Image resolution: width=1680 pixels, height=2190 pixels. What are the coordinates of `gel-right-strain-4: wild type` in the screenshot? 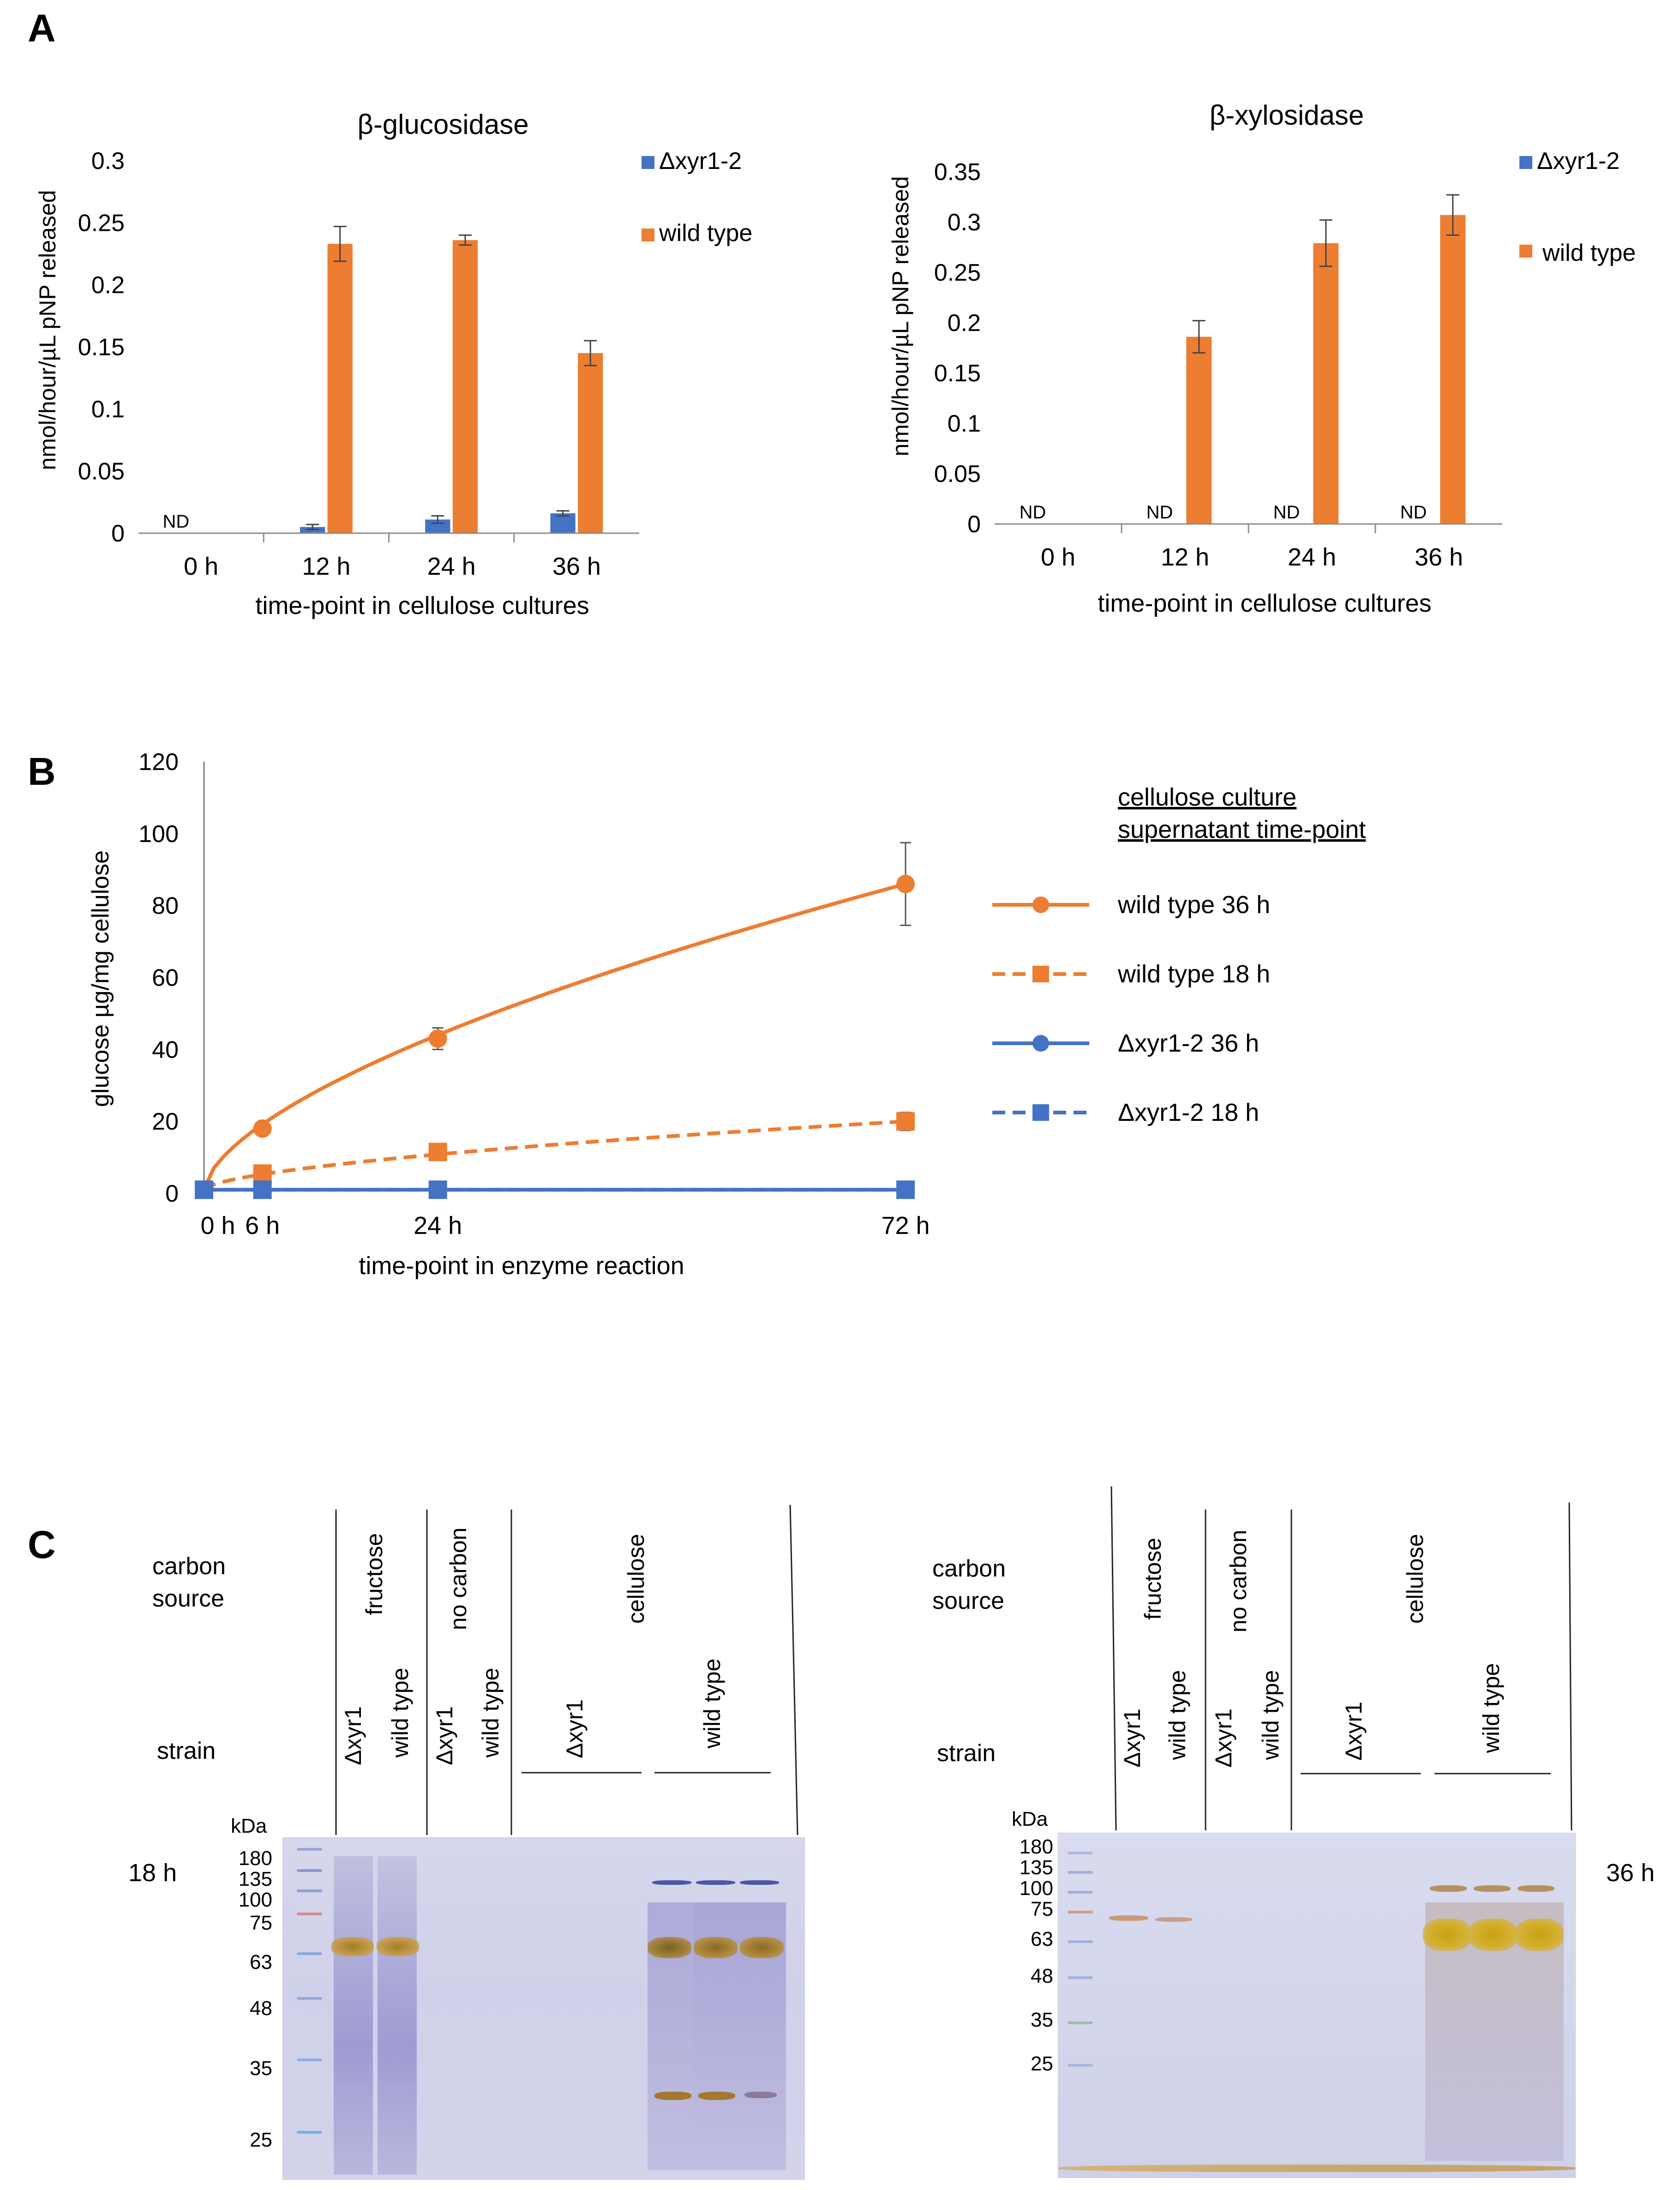 It's located at (1271, 1715).